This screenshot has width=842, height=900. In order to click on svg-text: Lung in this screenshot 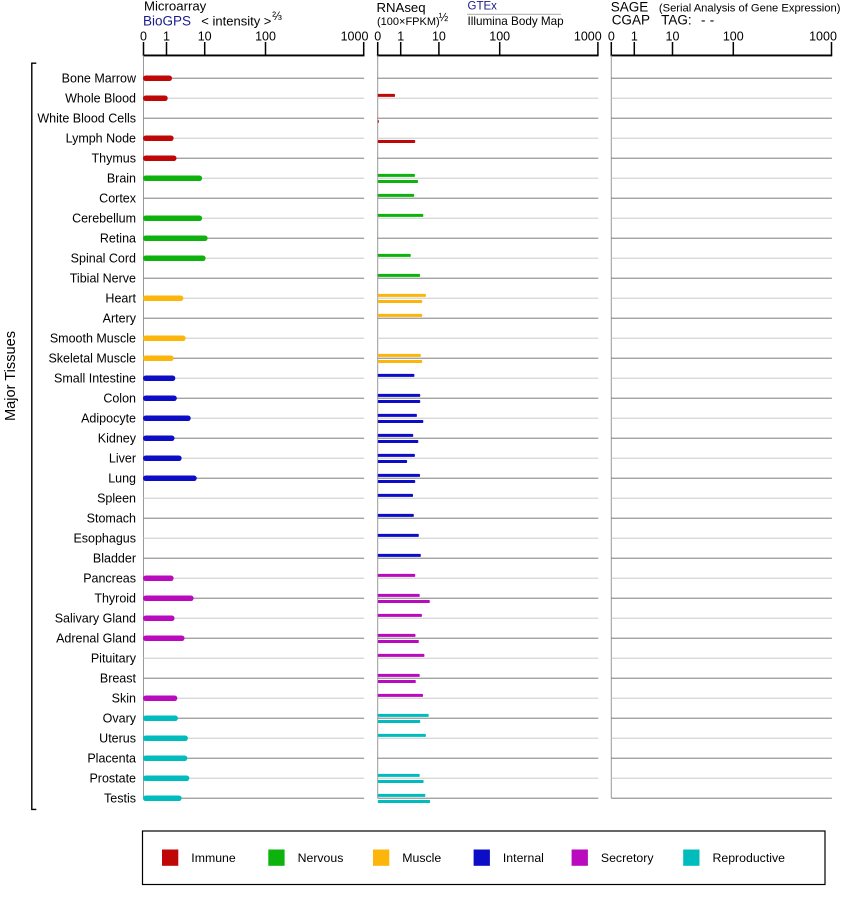, I will do `click(122, 479)`.